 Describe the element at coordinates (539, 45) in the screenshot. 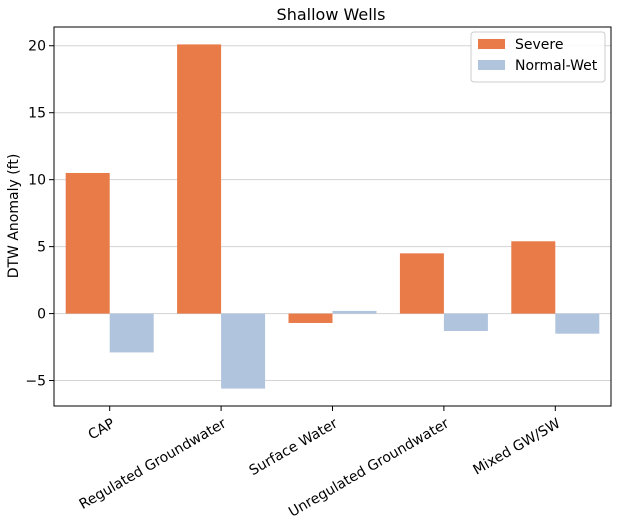

I see `legend-label: Severe` at that location.